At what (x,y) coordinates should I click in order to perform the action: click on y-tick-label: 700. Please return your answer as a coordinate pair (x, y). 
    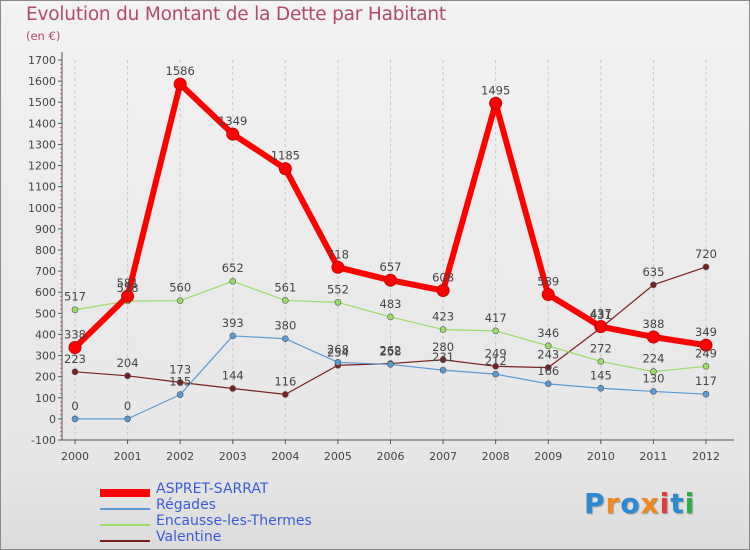
    Looking at the image, I should click on (45, 271).